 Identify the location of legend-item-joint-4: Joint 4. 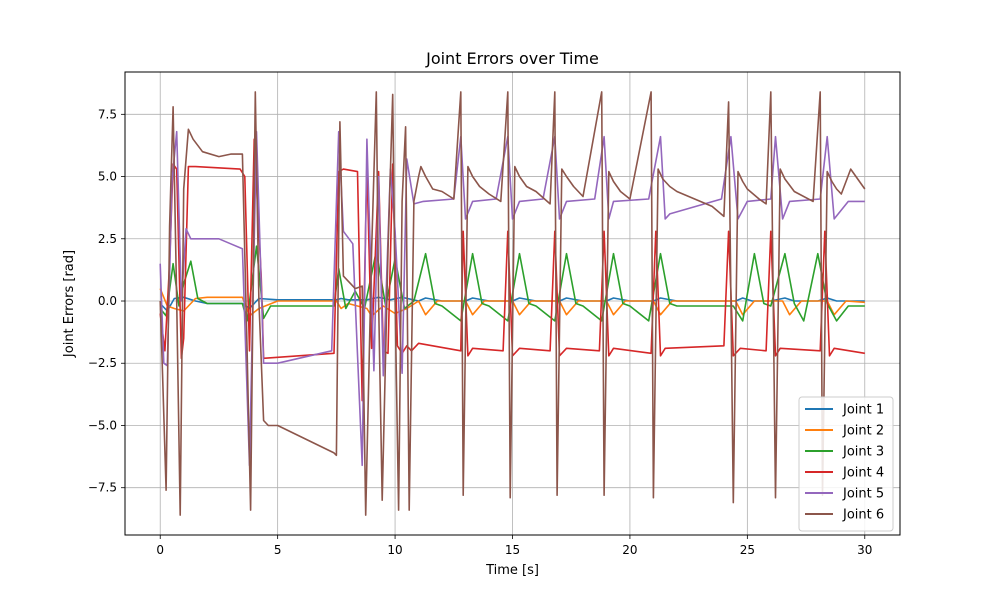
(844, 473).